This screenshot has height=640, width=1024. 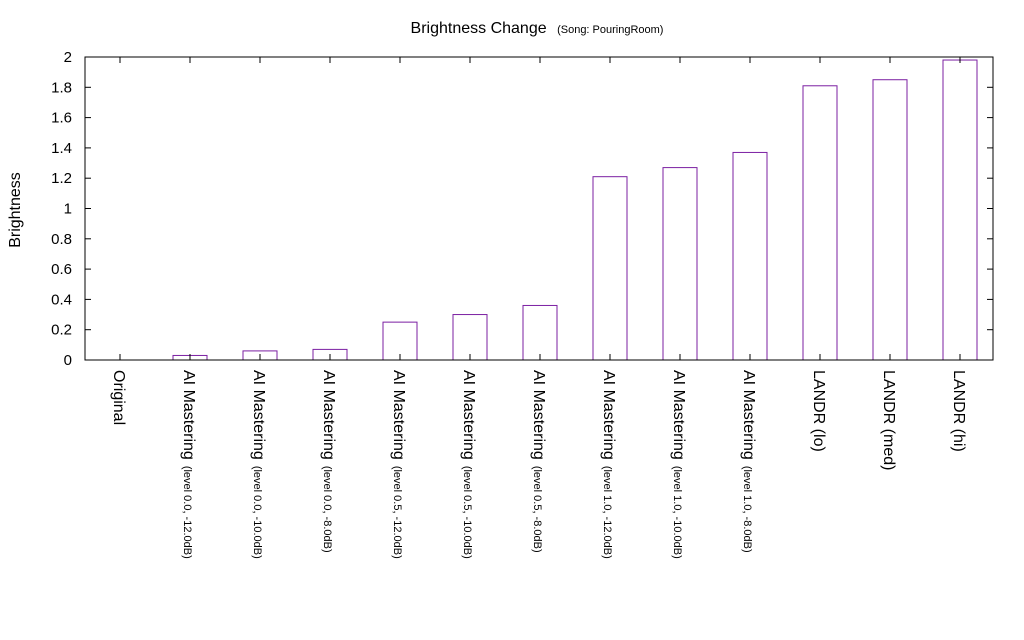 What do you see at coordinates (607, 512) in the screenshot?
I see `x-tick-label-sub: (level 1.0, -12.0dB)` at bounding box center [607, 512].